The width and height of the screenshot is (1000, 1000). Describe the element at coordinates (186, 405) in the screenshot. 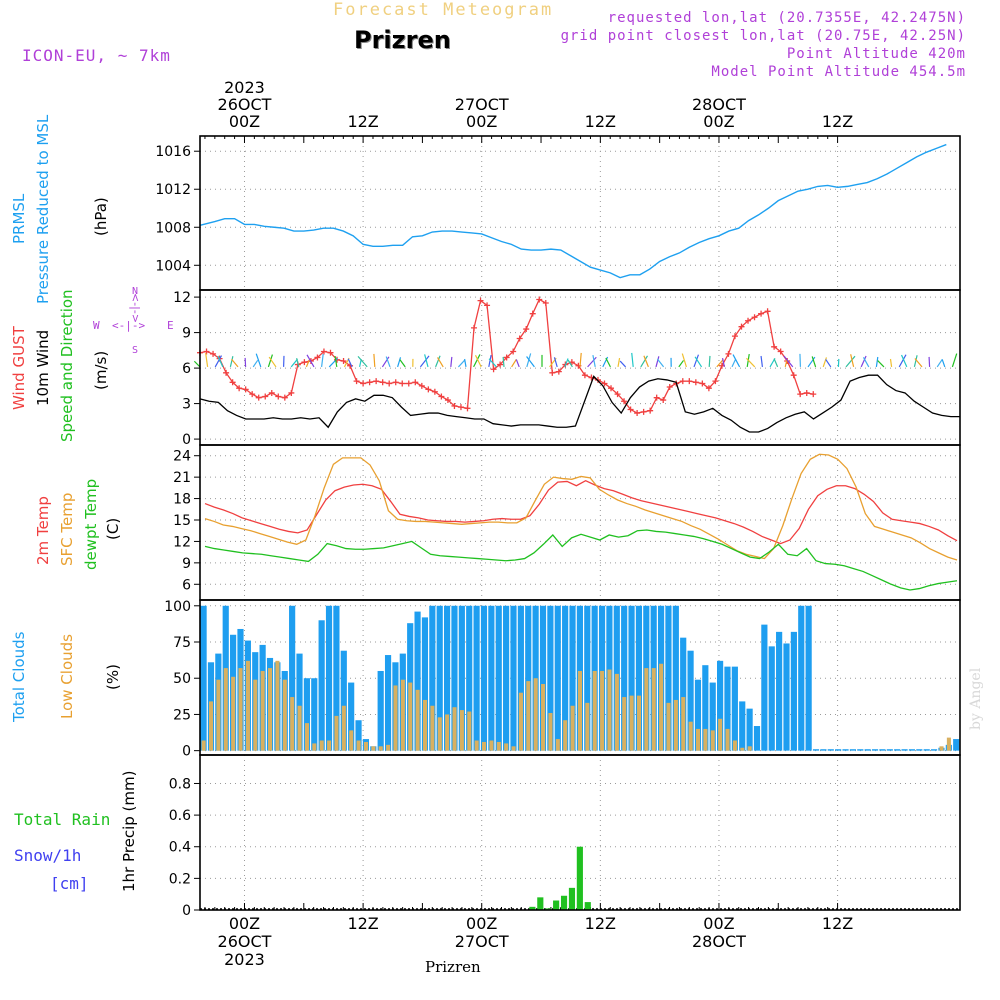

I see `y-tick-label: 3` at that location.